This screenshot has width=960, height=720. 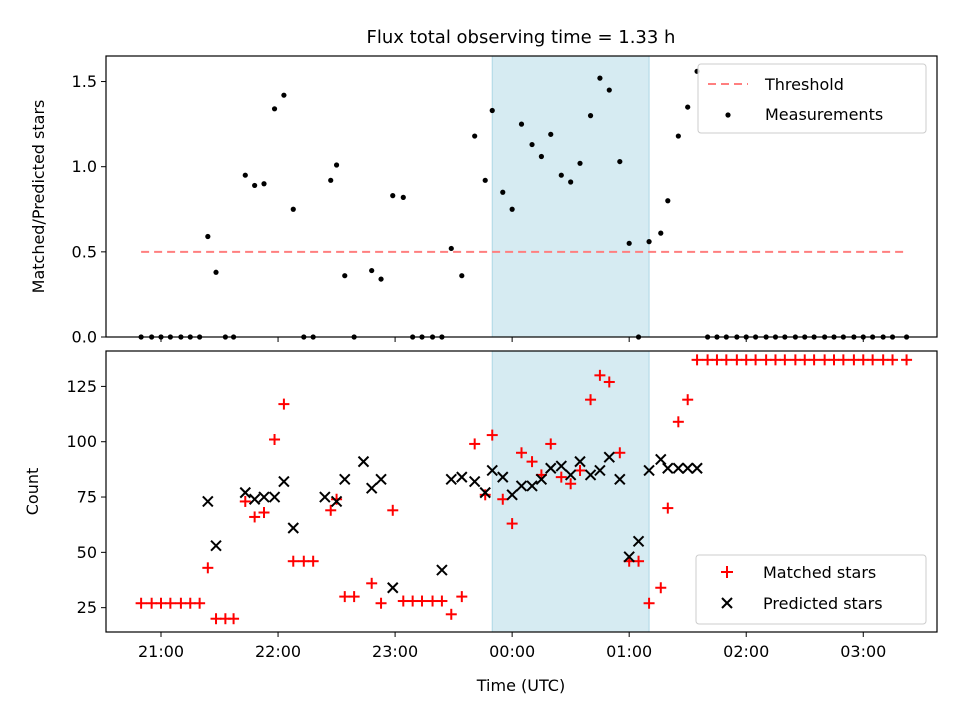 I want to click on observing-window-span, so click(x=570, y=196).